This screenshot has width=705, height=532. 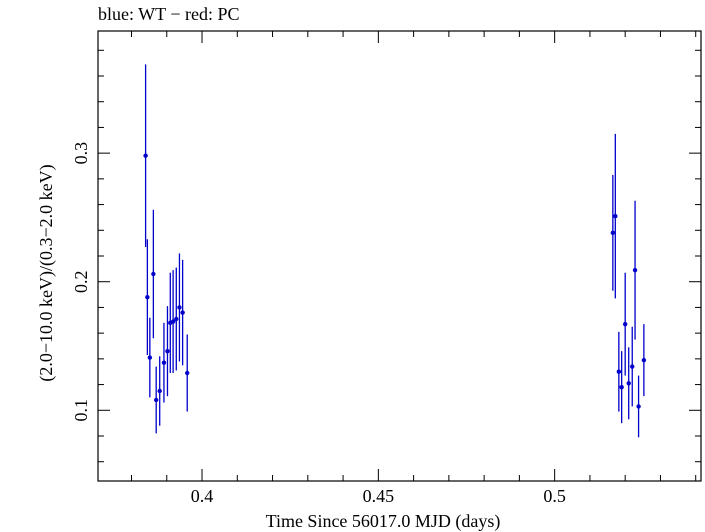 What do you see at coordinates (379, 496) in the screenshot?
I see `x-tick-label: 0.45` at bounding box center [379, 496].